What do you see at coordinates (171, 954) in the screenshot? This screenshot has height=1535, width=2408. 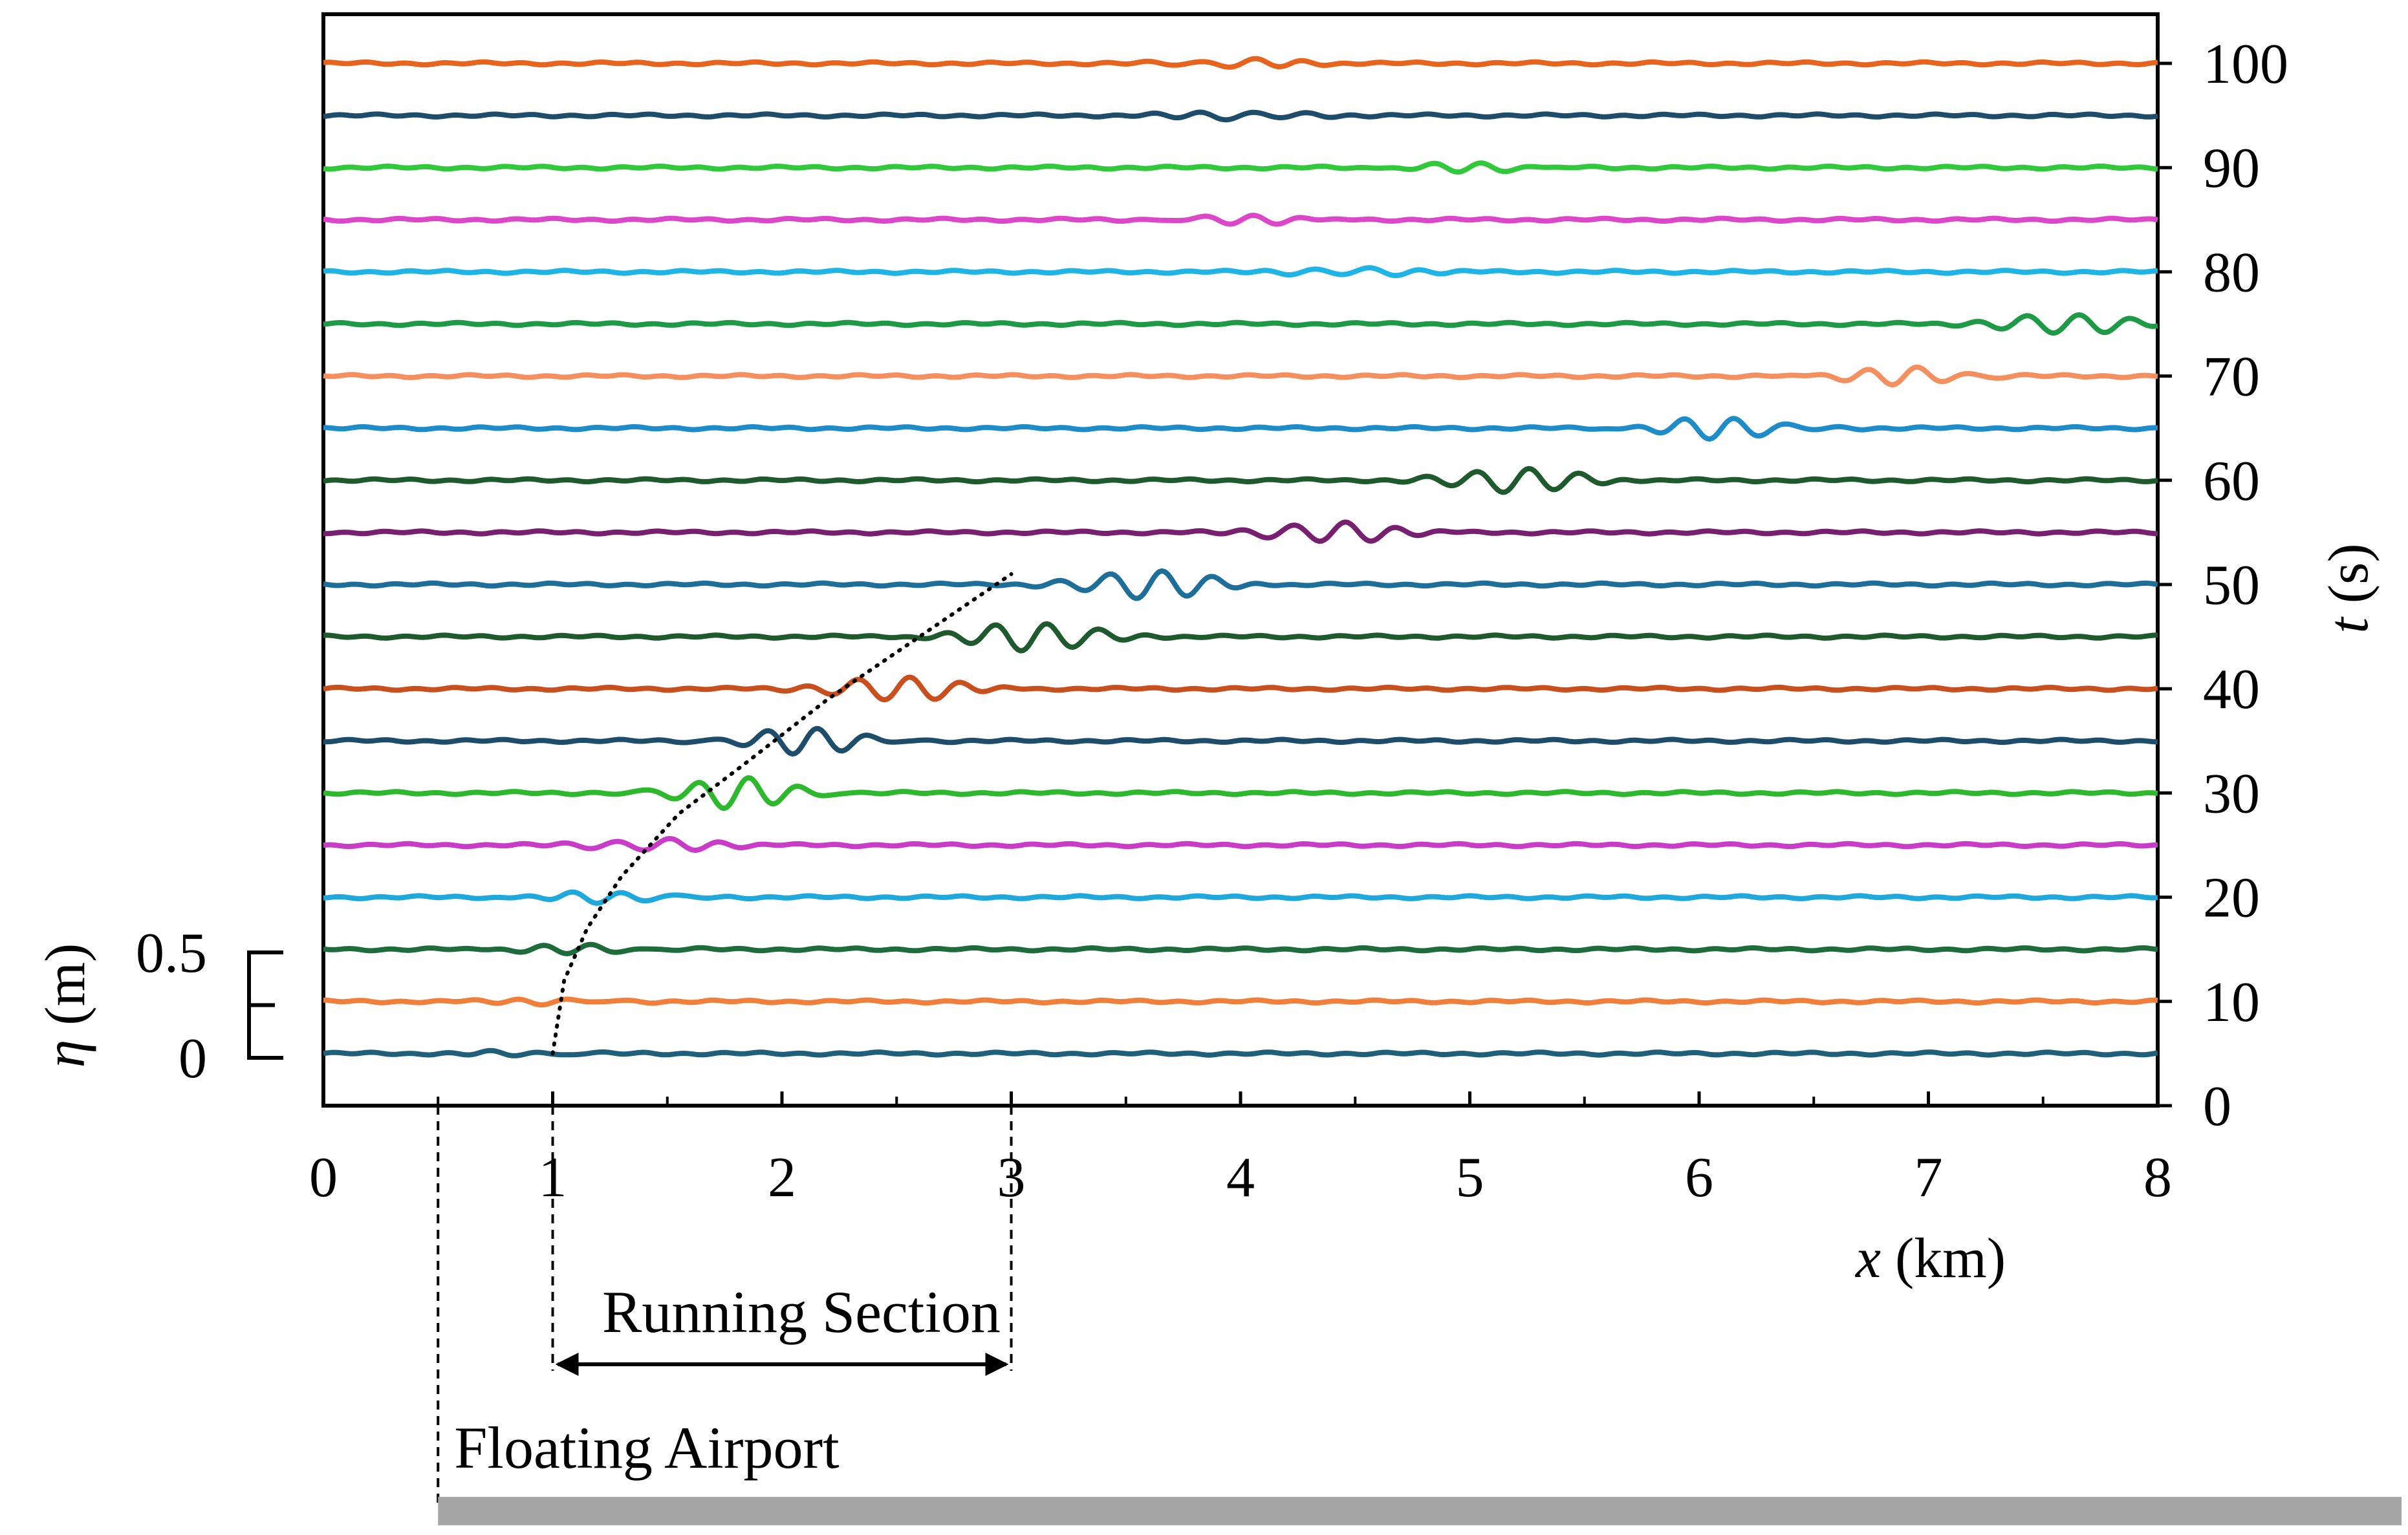 I see `amplitude-label-top: 0.5` at bounding box center [171, 954].